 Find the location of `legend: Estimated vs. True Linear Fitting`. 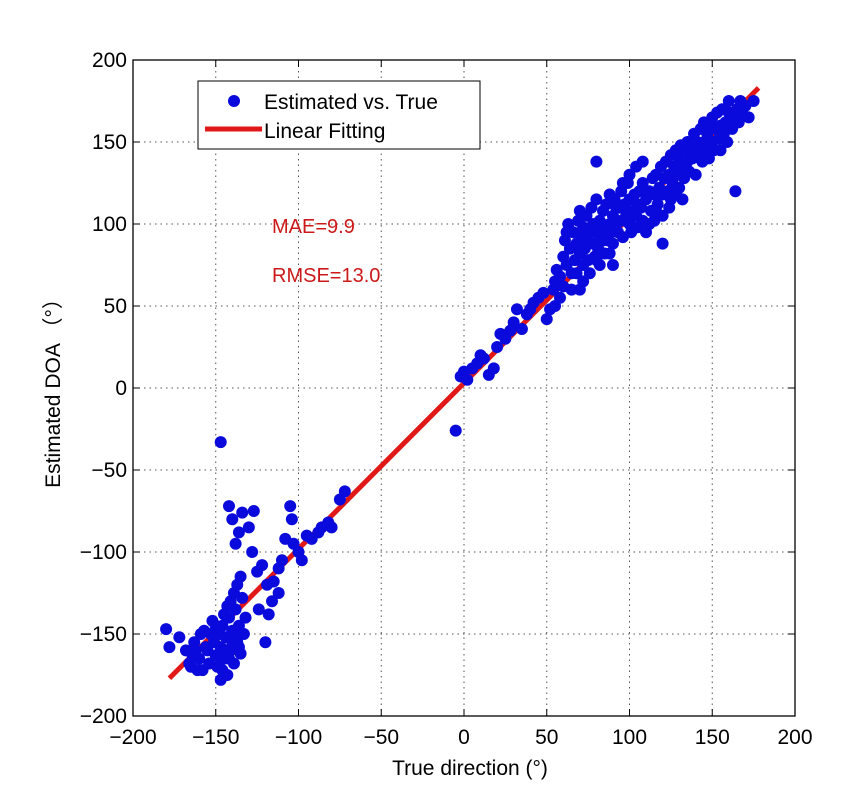

legend: Estimated vs. True Linear Fitting is located at coordinates (339, 115).